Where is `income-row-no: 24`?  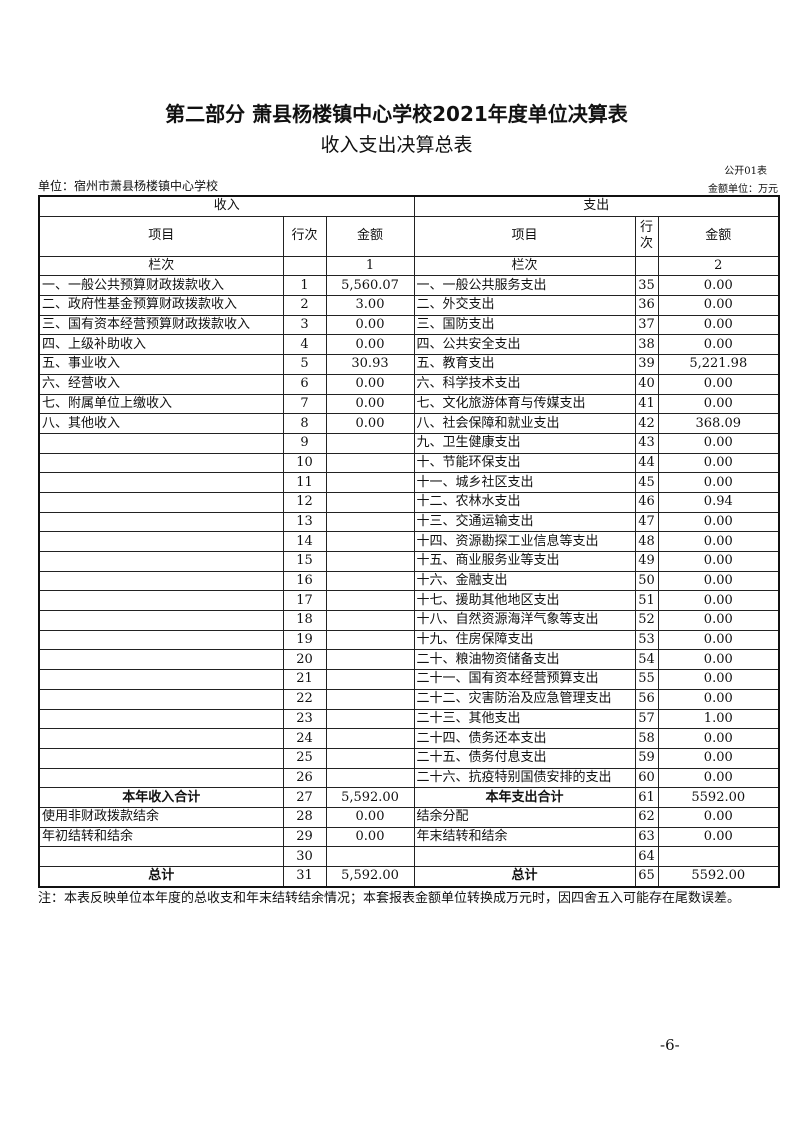
income-row-no: 24 is located at coordinates (304, 738).